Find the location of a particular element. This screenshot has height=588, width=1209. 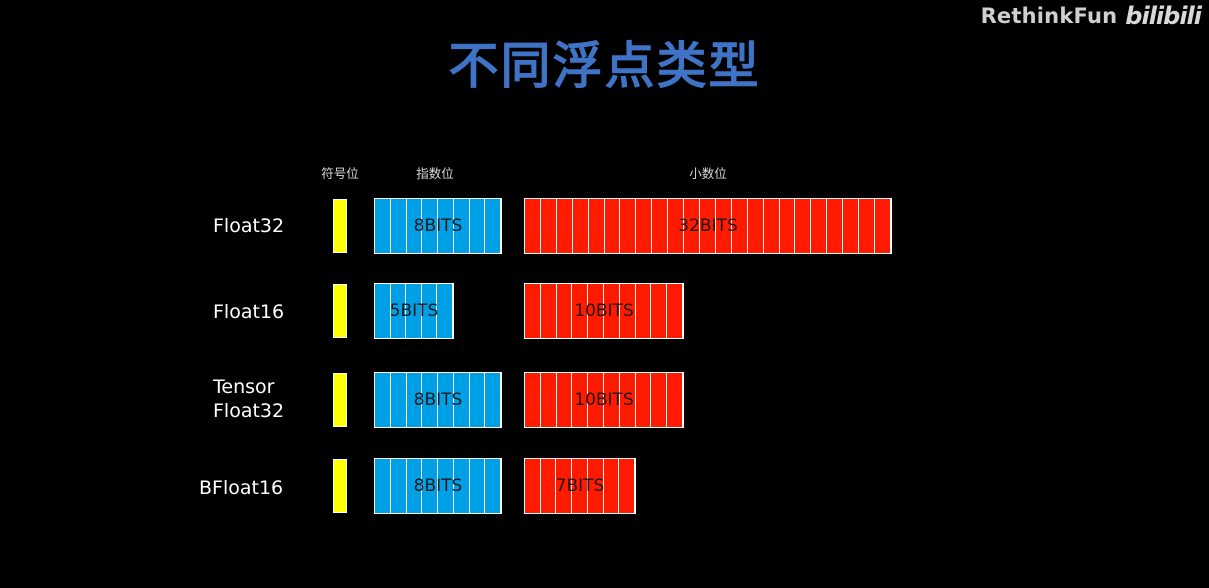

header-exponent-bits: 指数位 is located at coordinates (435, 173).